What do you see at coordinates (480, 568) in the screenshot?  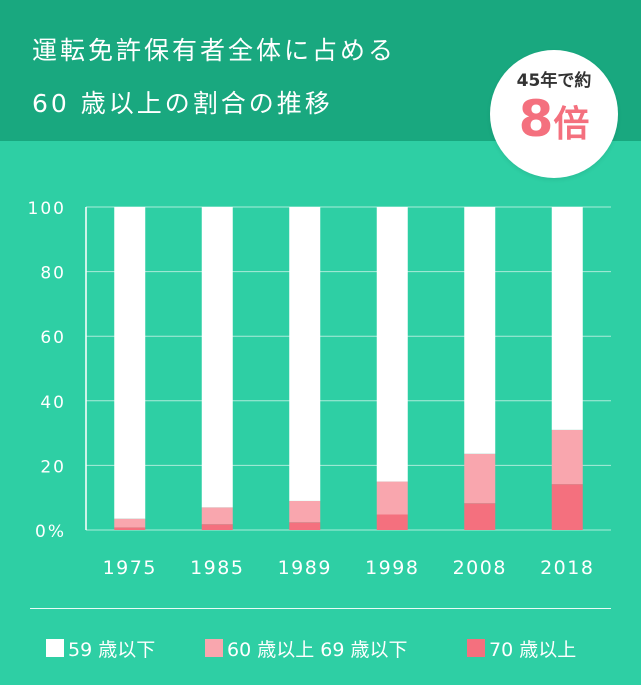 I see `x-tick-label: 2008` at bounding box center [480, 568].